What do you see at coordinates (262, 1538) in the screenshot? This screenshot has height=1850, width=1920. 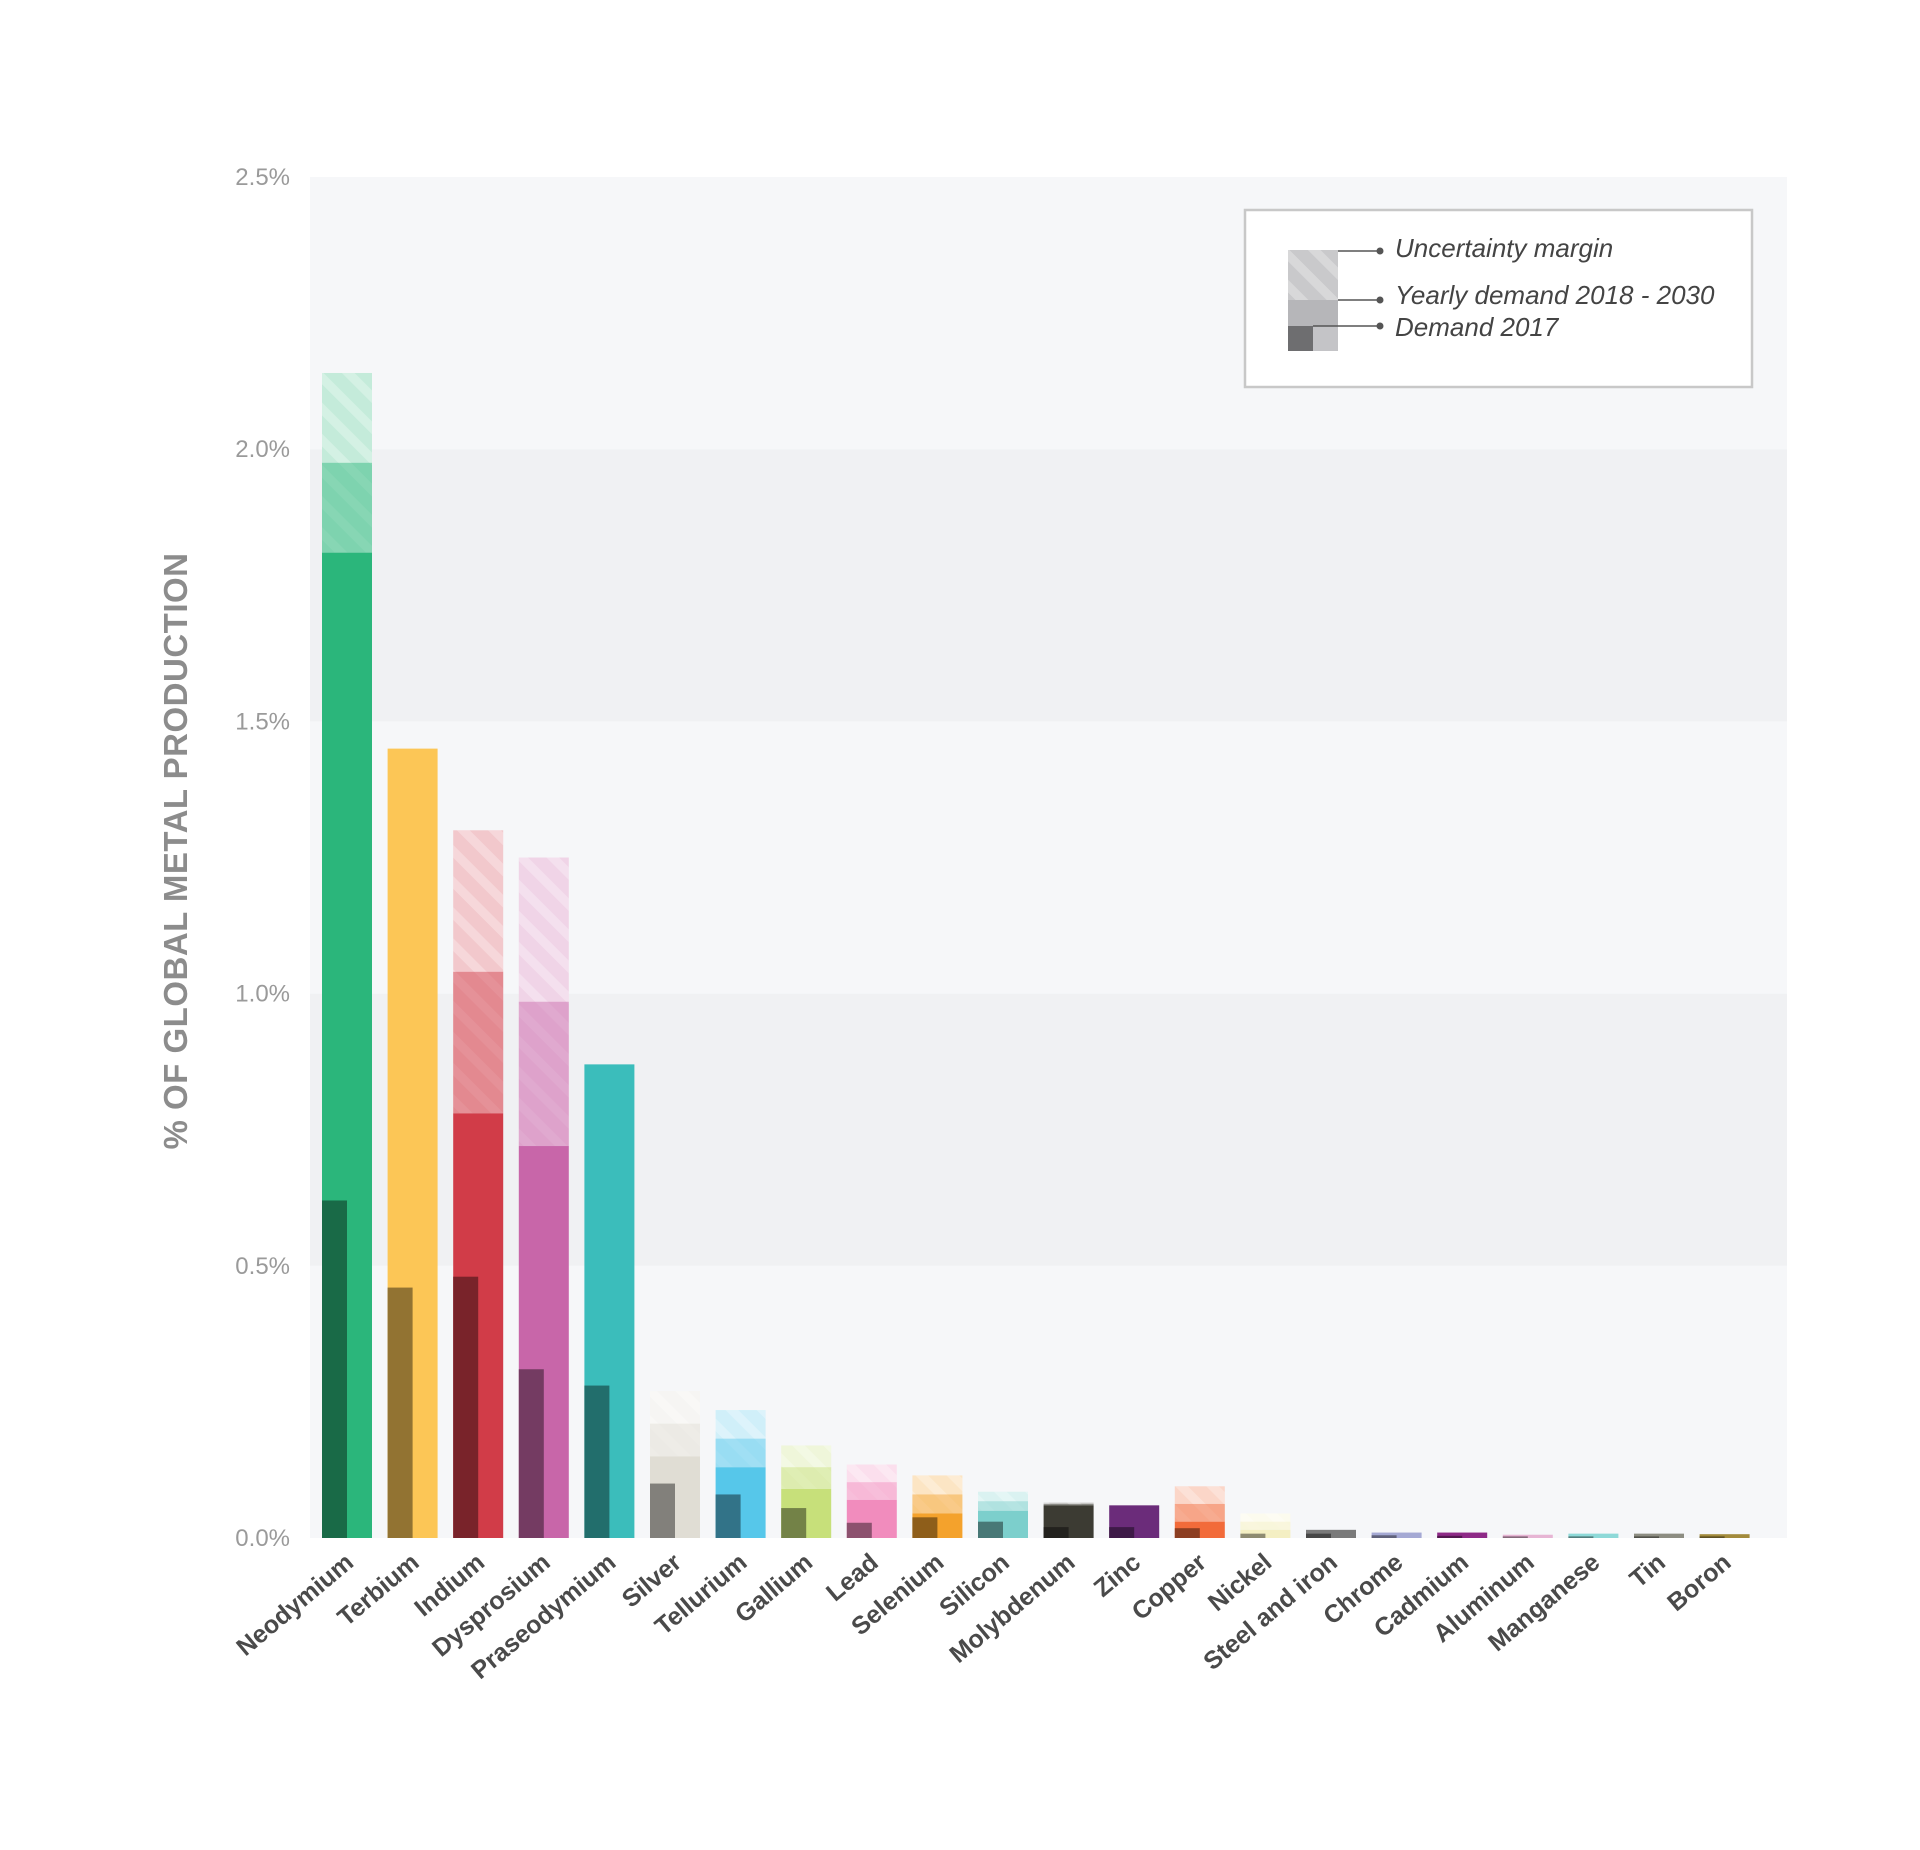 I see `y-tick-label: 0.0%` at bounding box center [262, 1538].